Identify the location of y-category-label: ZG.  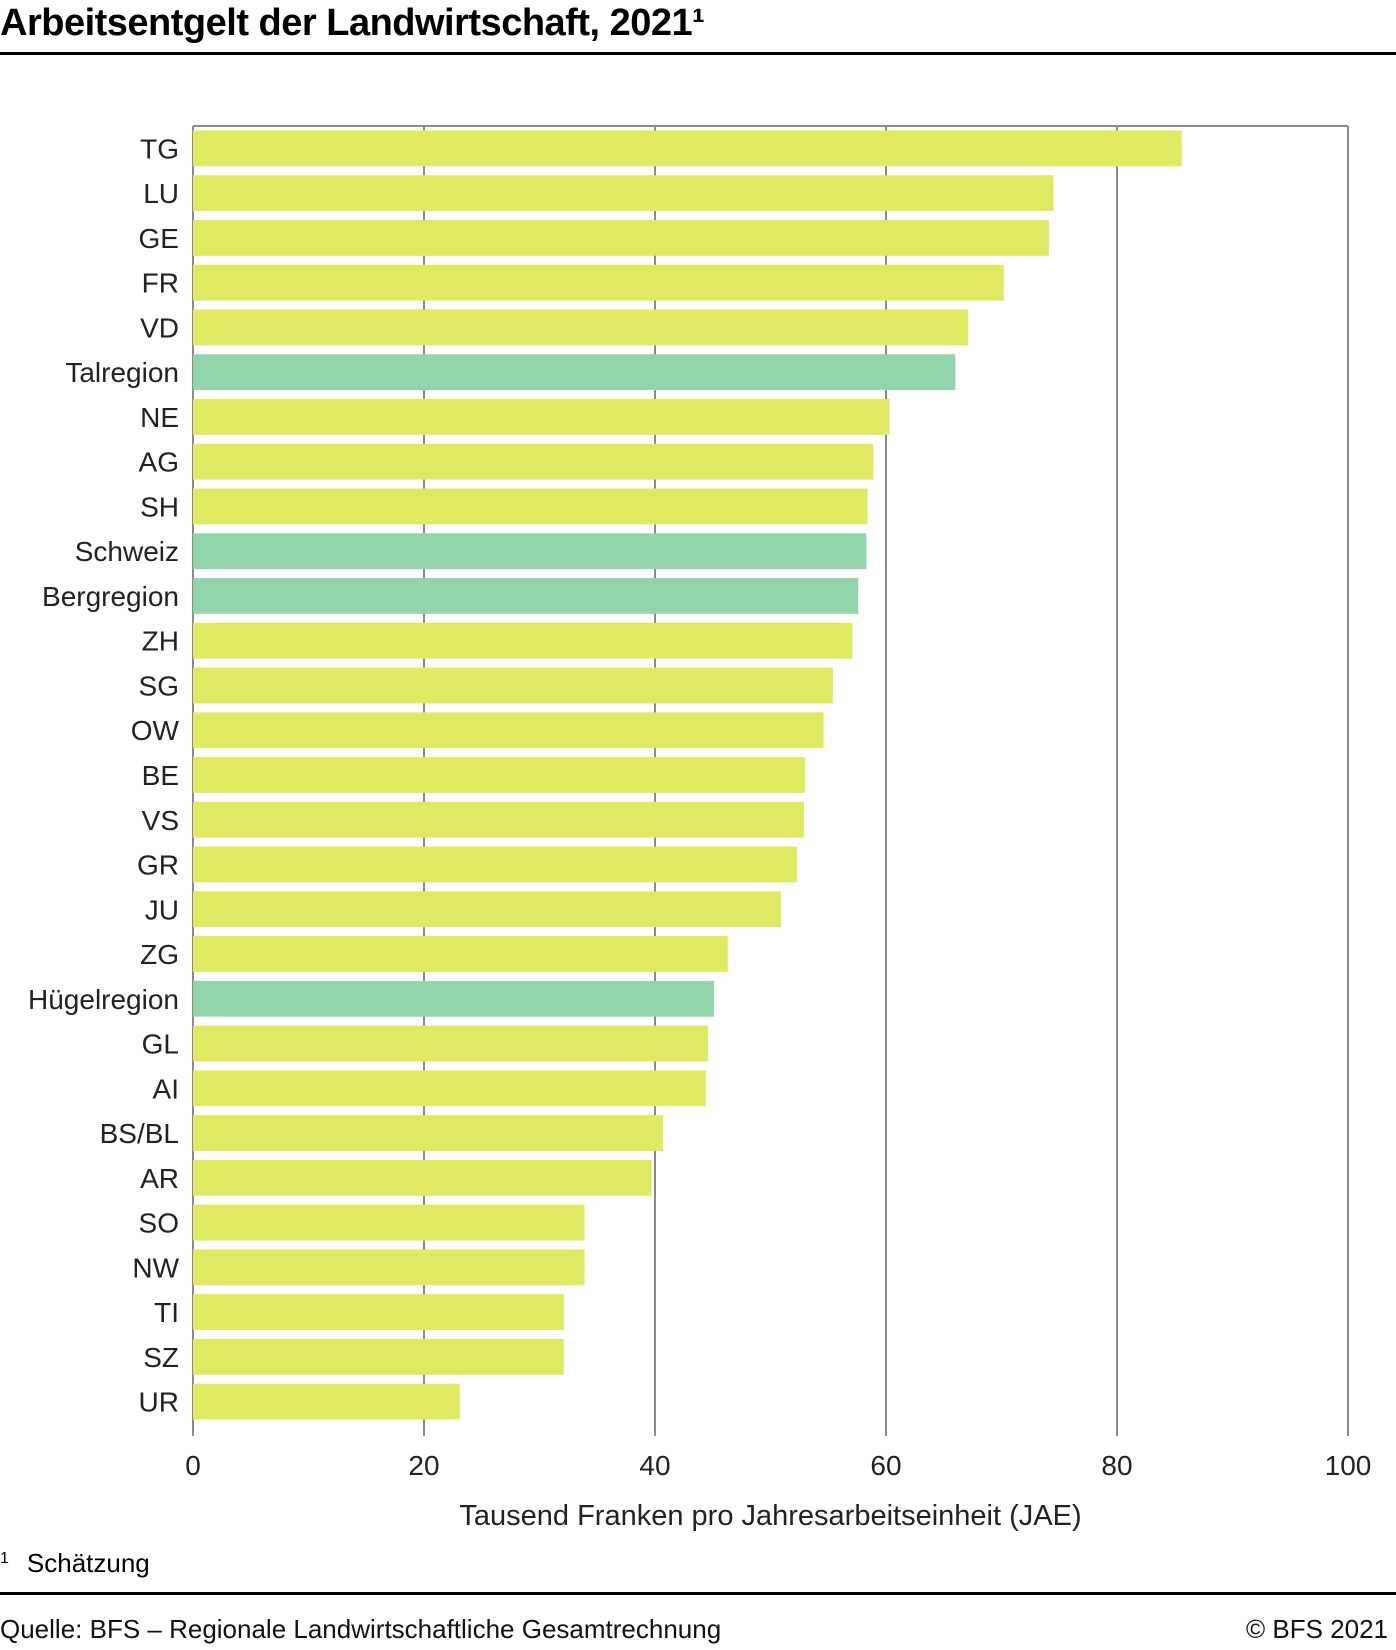
(159, 954).